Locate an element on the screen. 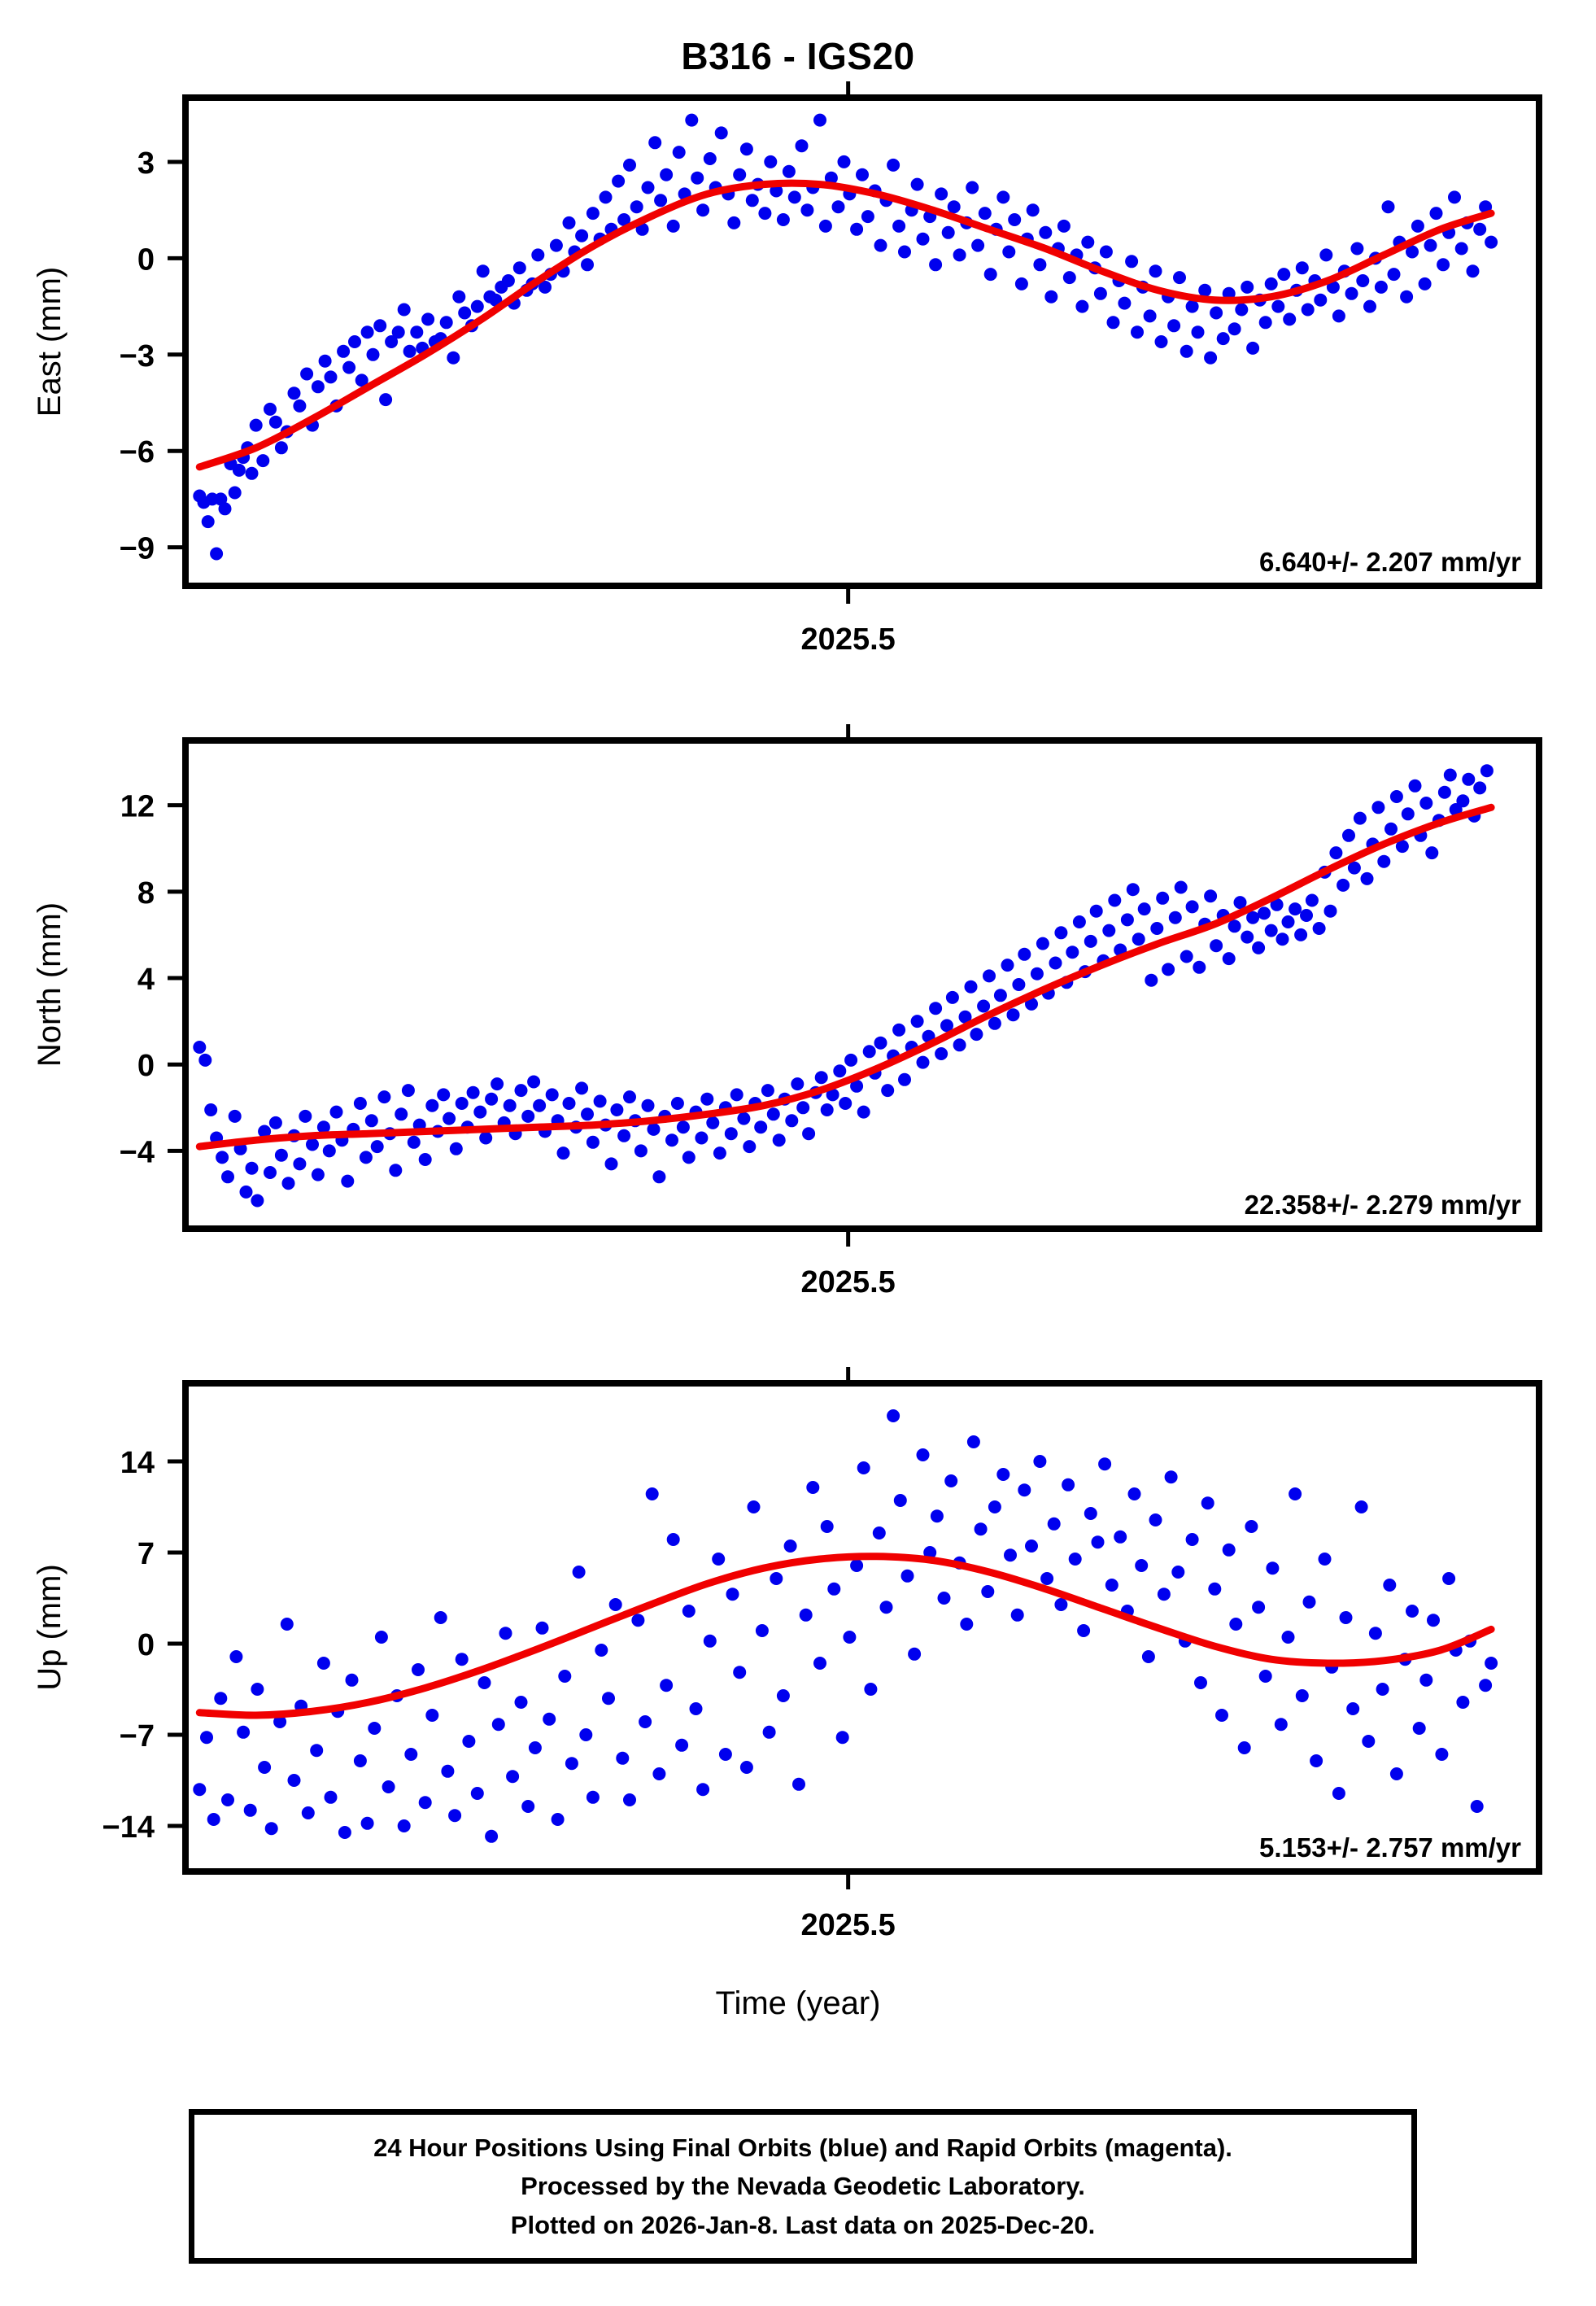 The height and width of the screenshot is (2306, 1596). y-tick-label: −4 is located at coordinates (137, 1152).